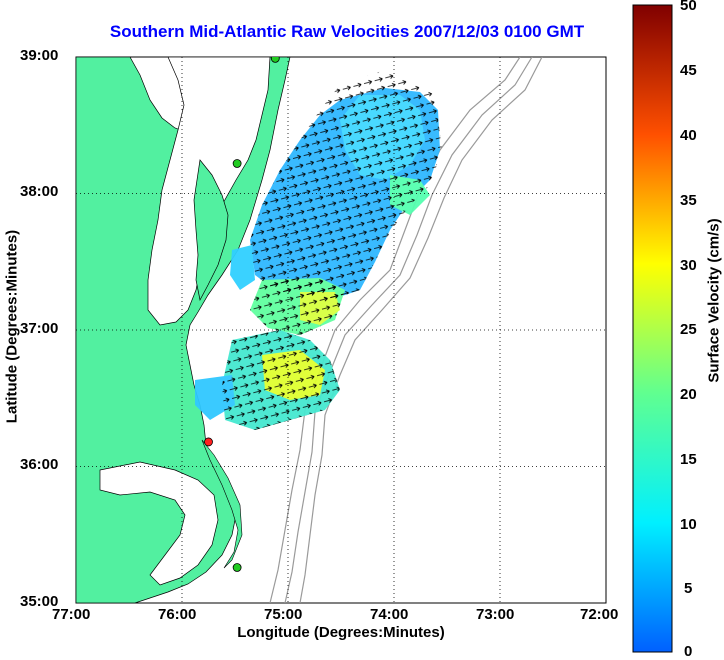 The image size is (724, 660). I want to click on y-tick-label: 37:00, so click(39, 328).